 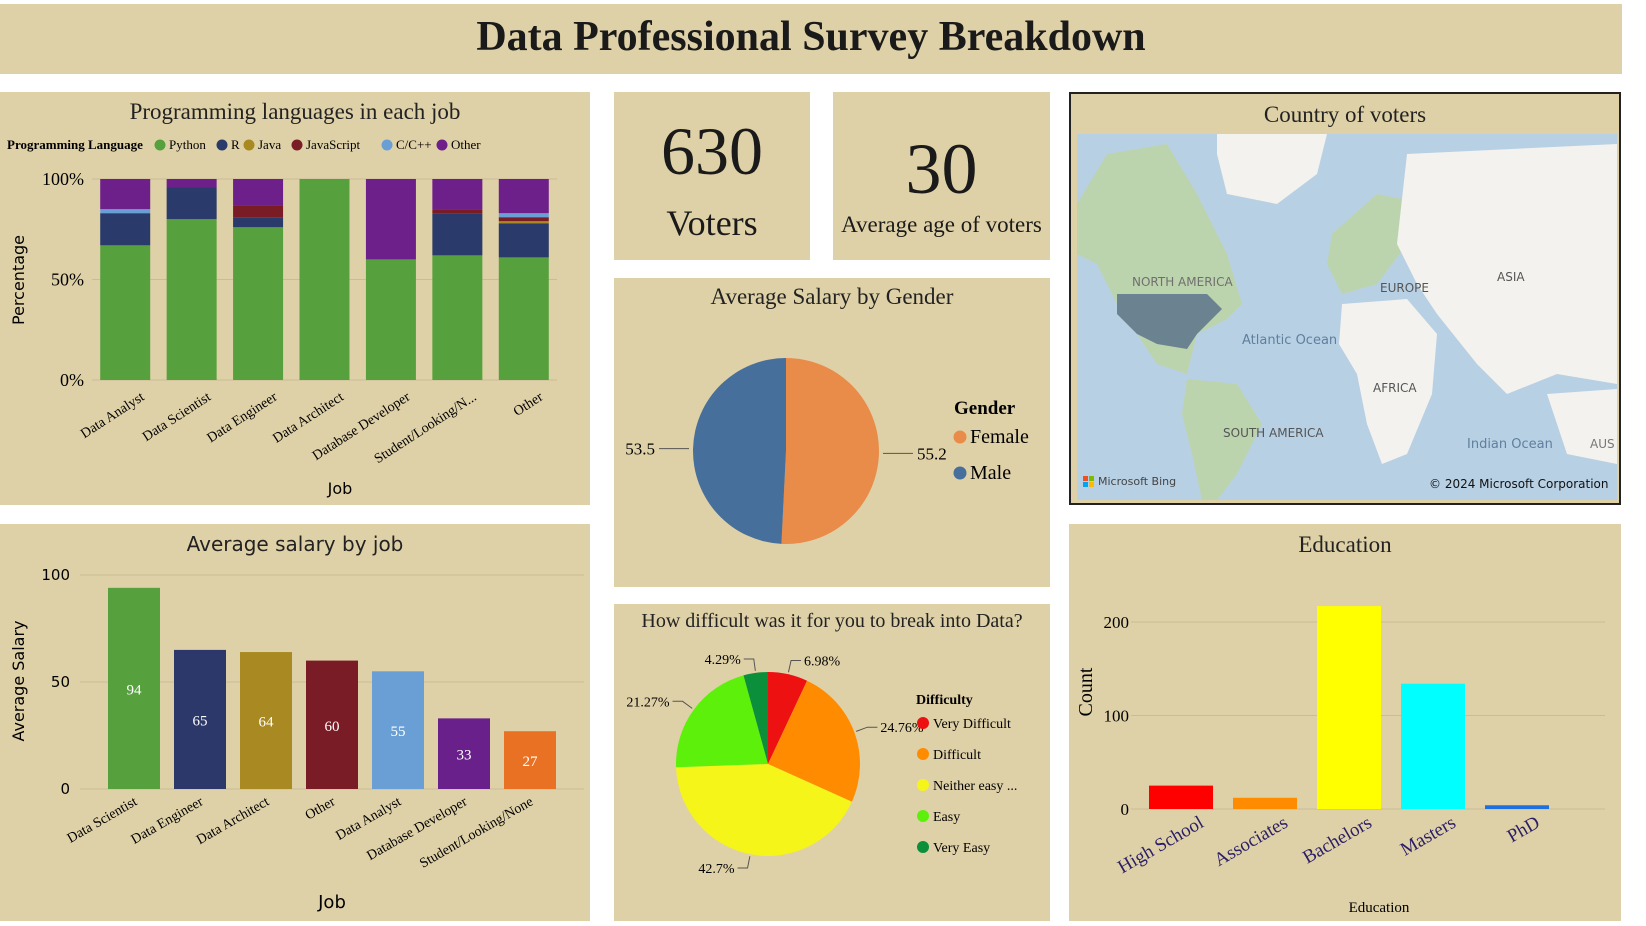 What do you see at coordinates (1117, 622) in the screenshot?
I see `y-tick-label: 200` at bounding box center [1117, 622].